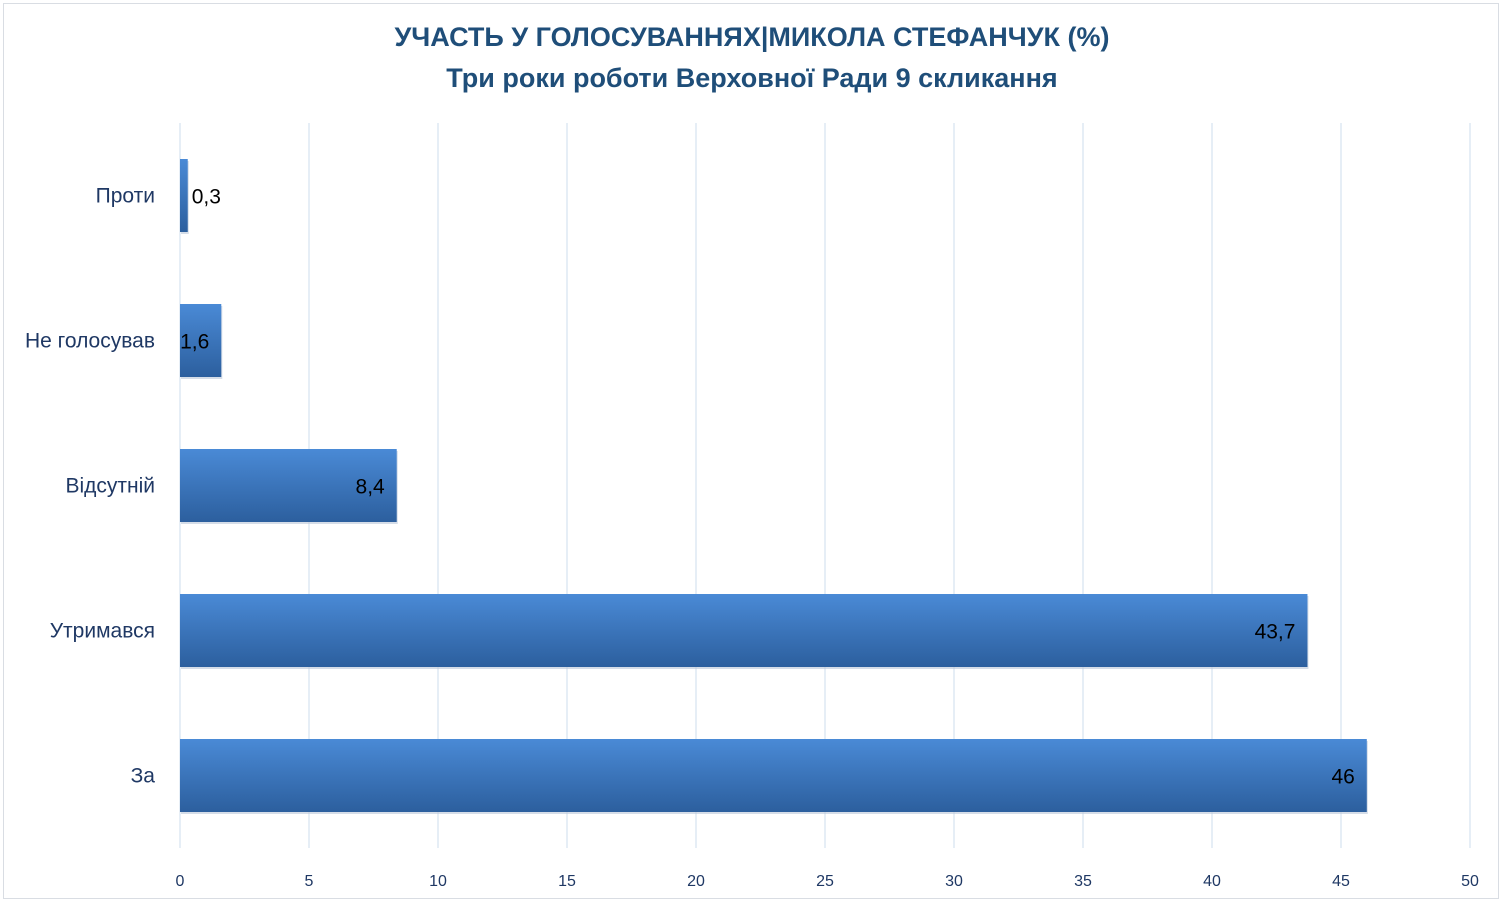 The image size is (1504, 904). What do you see at coordinates (1212, 881) in the screenshot?
I see `x-tick-label: 40` at bounding box center [1212, 881].